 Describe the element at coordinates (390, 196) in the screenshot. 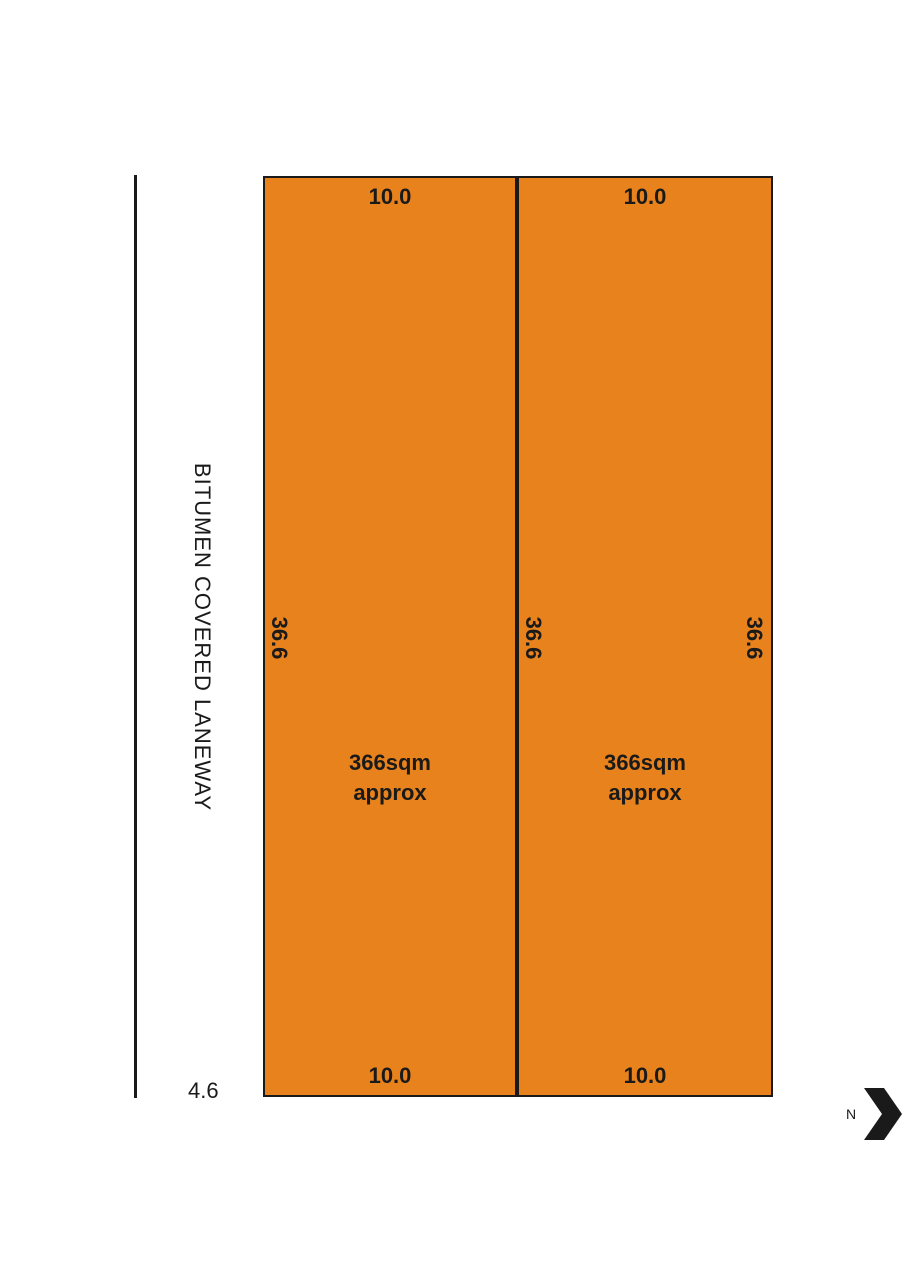

I see `lot-1-top-dimension: 10.0` at that location.